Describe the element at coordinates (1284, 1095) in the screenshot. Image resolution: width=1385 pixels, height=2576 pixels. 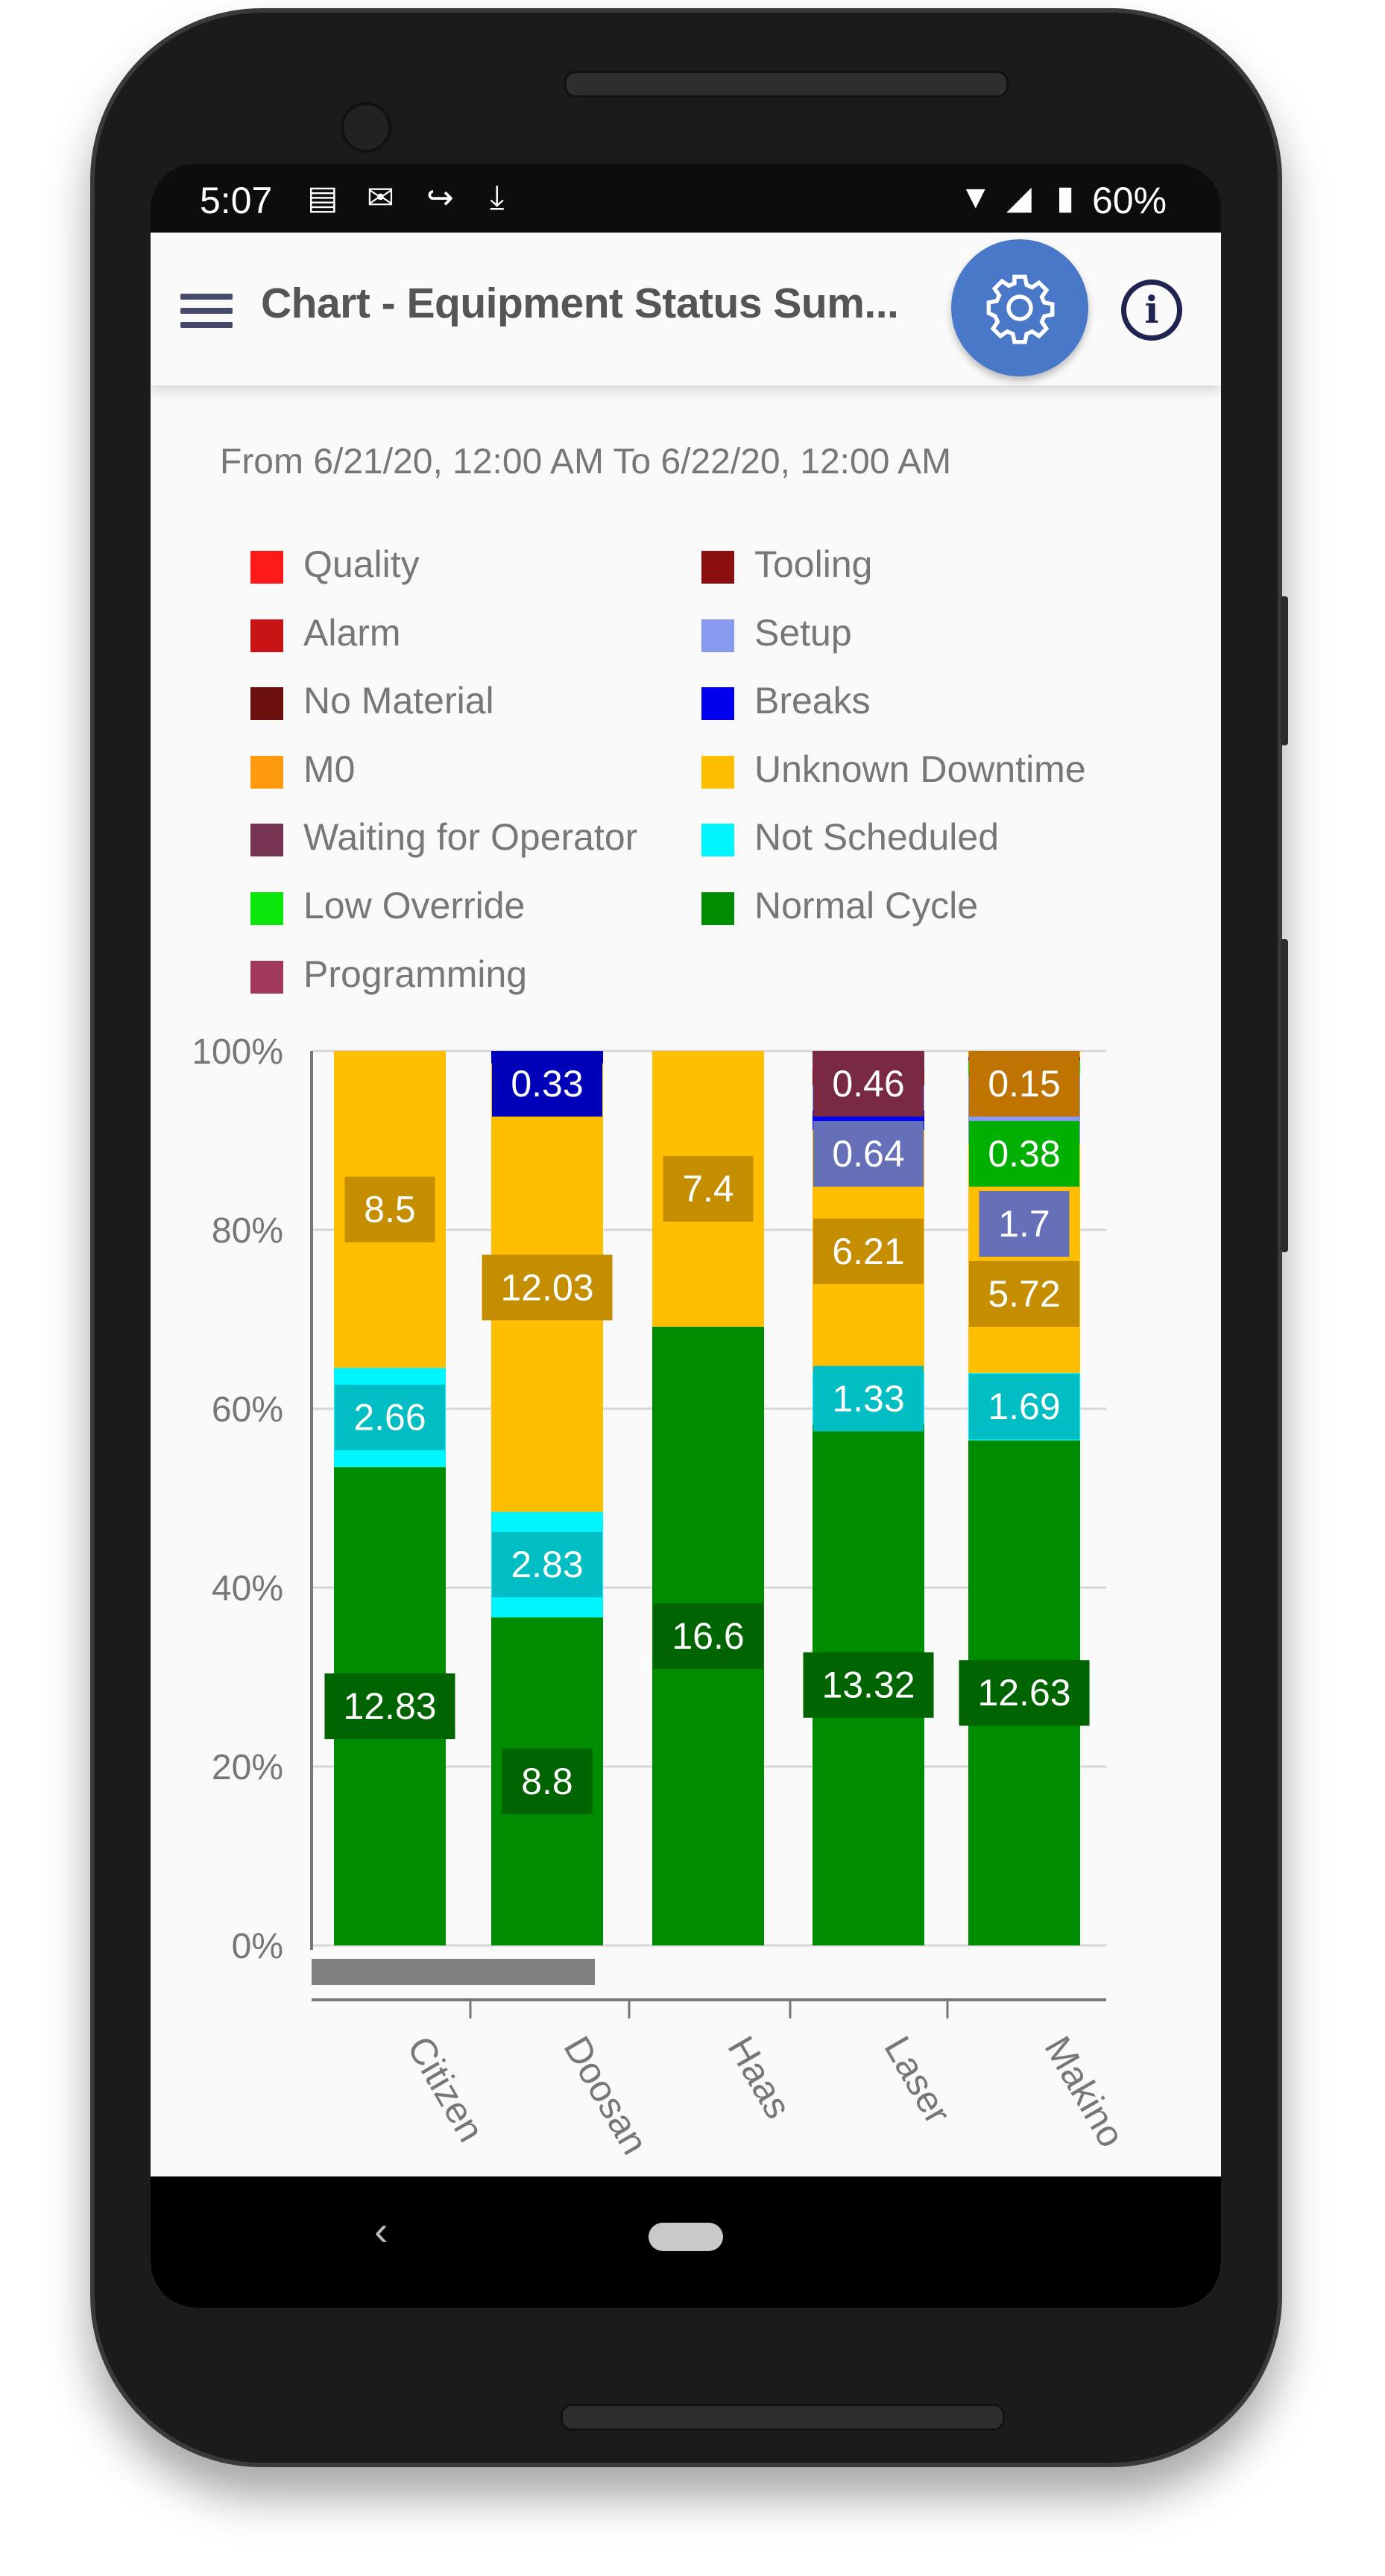
I see `volume-button` at that location.